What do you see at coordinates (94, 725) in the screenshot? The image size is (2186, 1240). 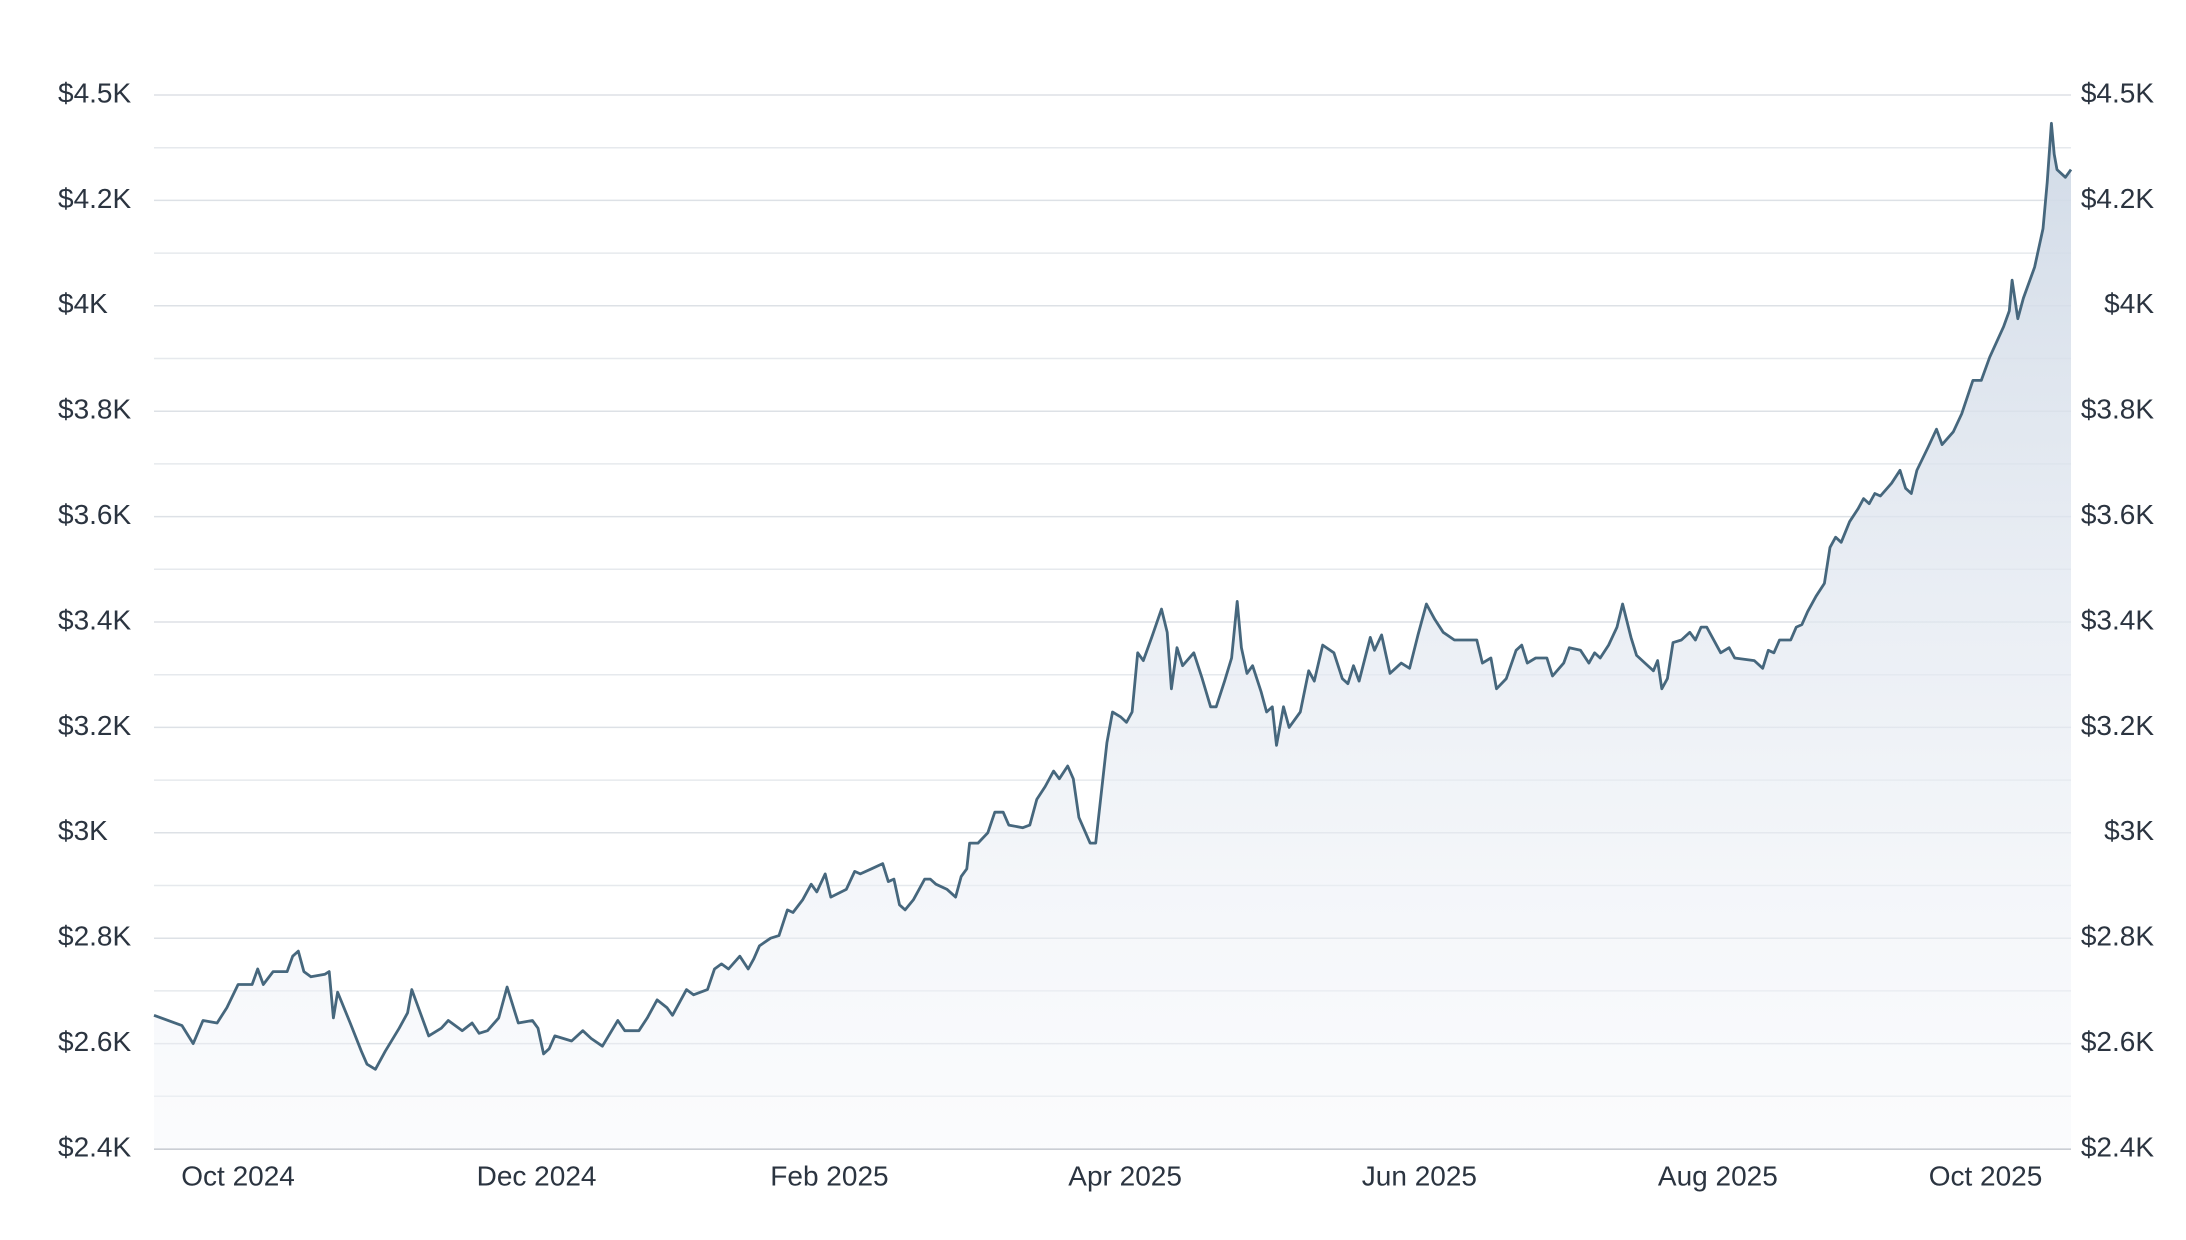 I see `y-tick-label: $3.2K` at bounding box center [94, 725].